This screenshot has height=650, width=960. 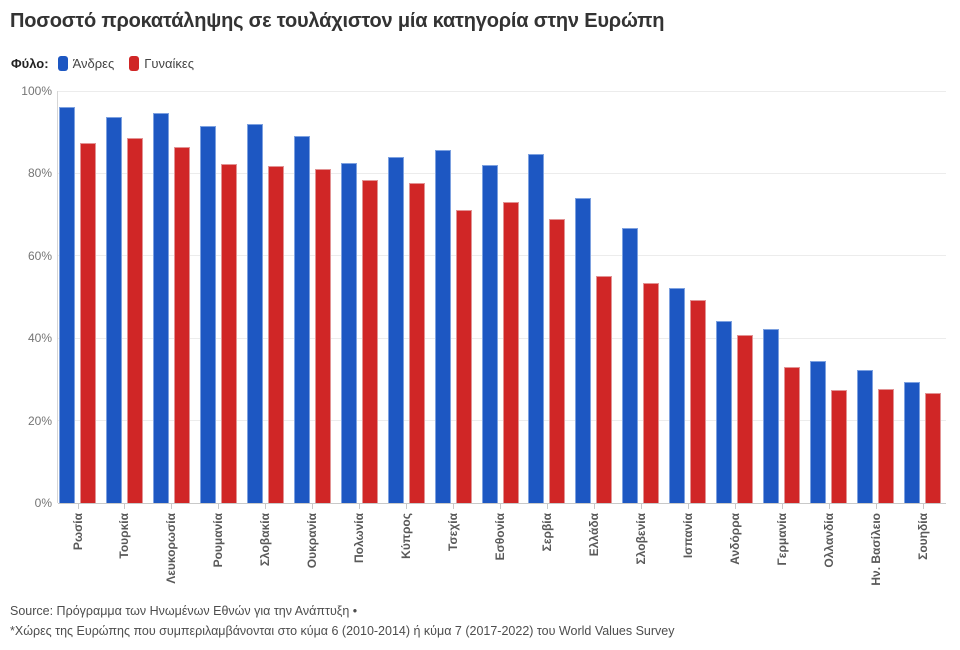 I want to click on bar-women-Λευκορωσία, so click(x=181, y=324).